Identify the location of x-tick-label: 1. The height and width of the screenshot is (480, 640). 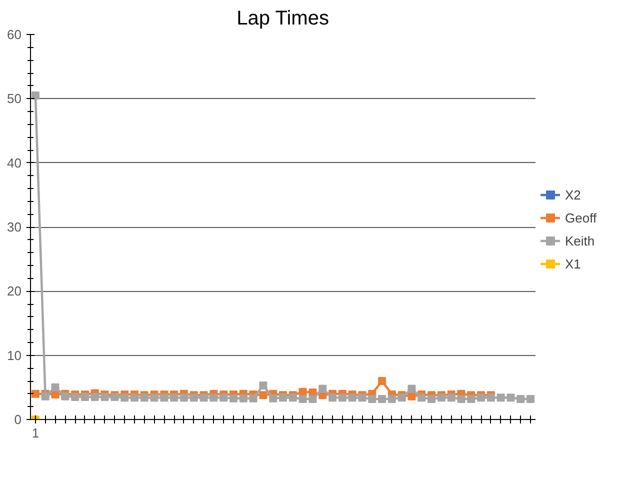
(36, 433).